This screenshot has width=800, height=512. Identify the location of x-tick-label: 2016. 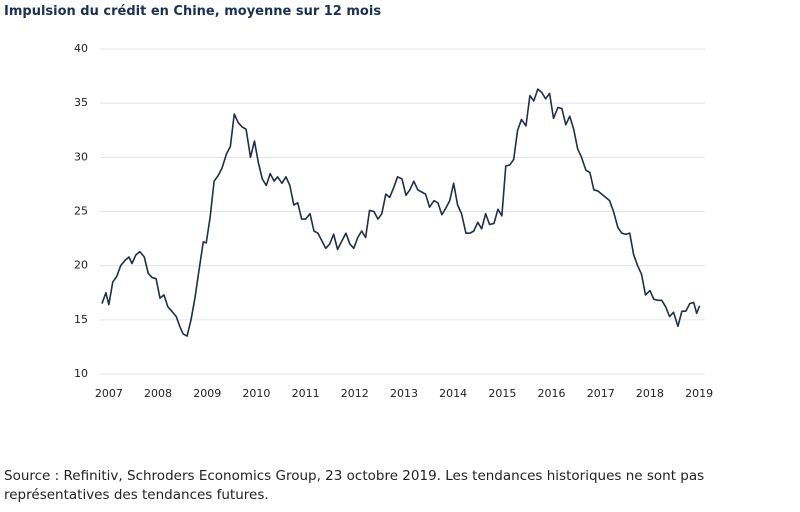
(552, 393).